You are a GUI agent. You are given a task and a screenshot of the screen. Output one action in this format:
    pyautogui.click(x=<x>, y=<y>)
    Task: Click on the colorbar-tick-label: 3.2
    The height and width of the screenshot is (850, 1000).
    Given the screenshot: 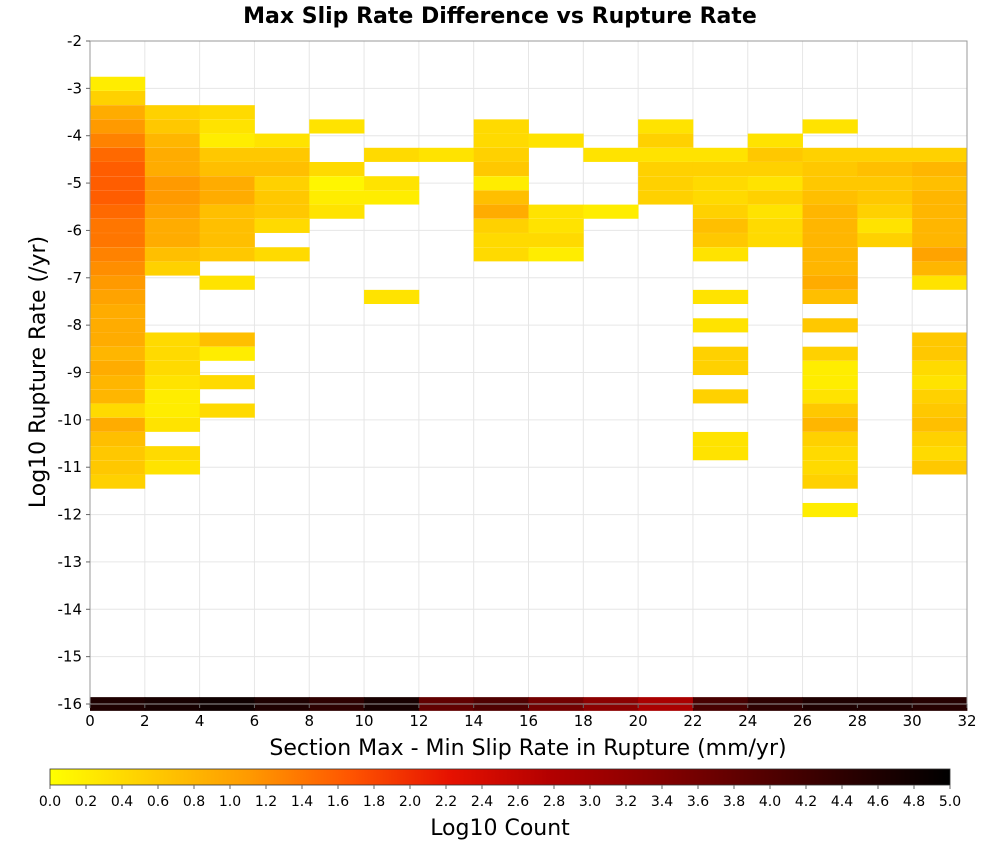 What is the action you would take?
    pyautogui.click(x=626, y=802)
    